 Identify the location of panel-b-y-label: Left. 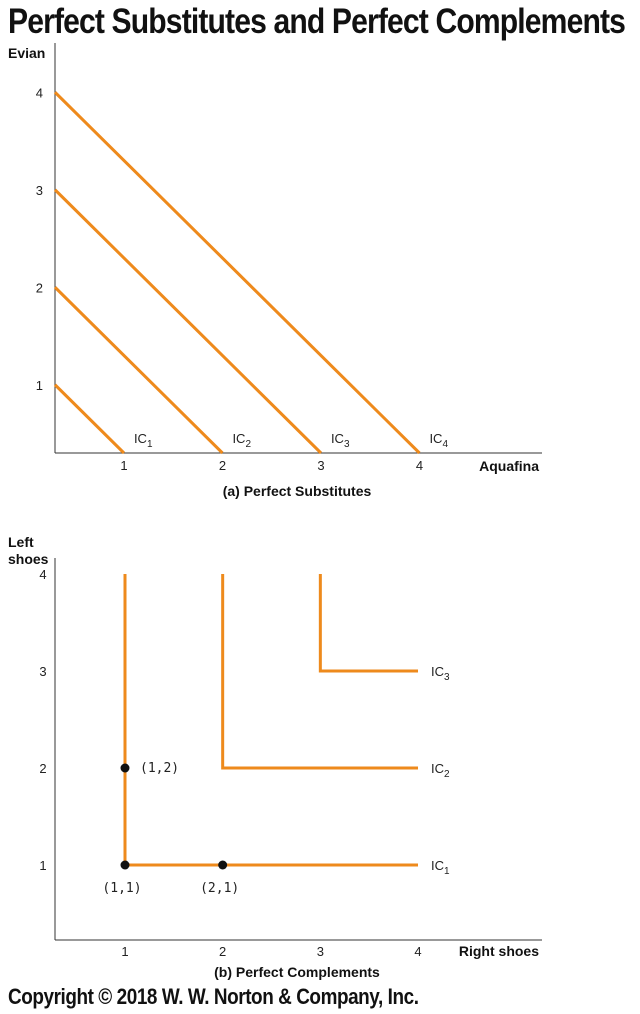
(21, 542).